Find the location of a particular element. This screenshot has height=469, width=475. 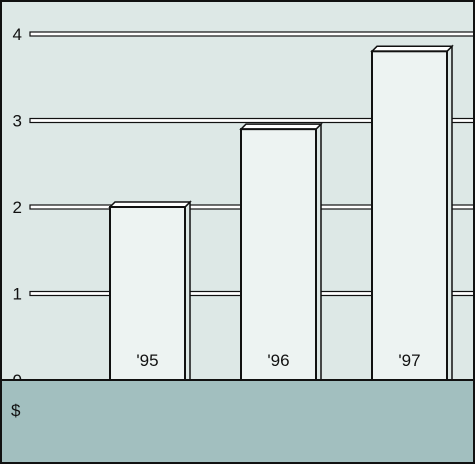

grid-line-4-rail is located at coordinates (252, 34).